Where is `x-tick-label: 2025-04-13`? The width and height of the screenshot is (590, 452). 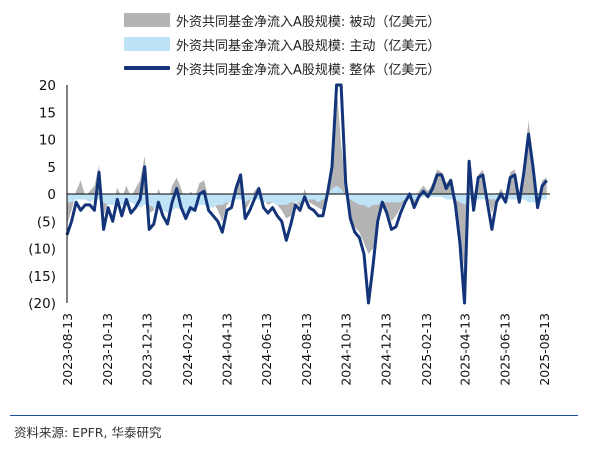
x-tick-label: 2025-04-13 is located at coordinates (464, 349).